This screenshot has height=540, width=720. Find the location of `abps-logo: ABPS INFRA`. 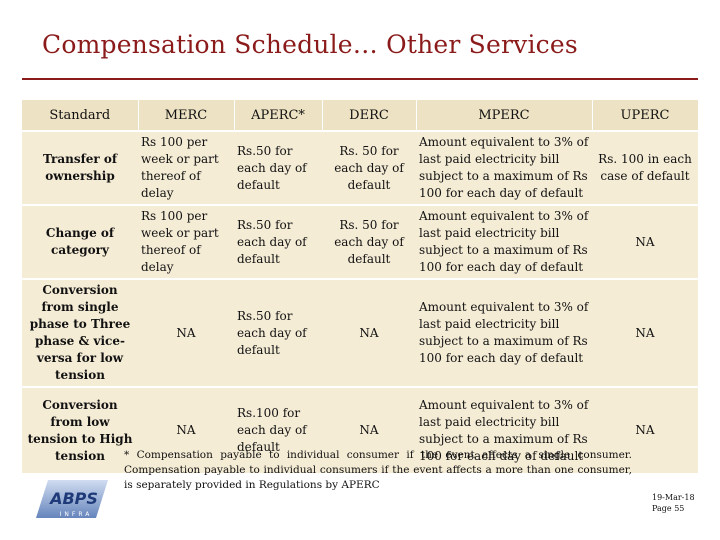

abps-logo: ABPS INFRA is located at coordinates (72, 499).